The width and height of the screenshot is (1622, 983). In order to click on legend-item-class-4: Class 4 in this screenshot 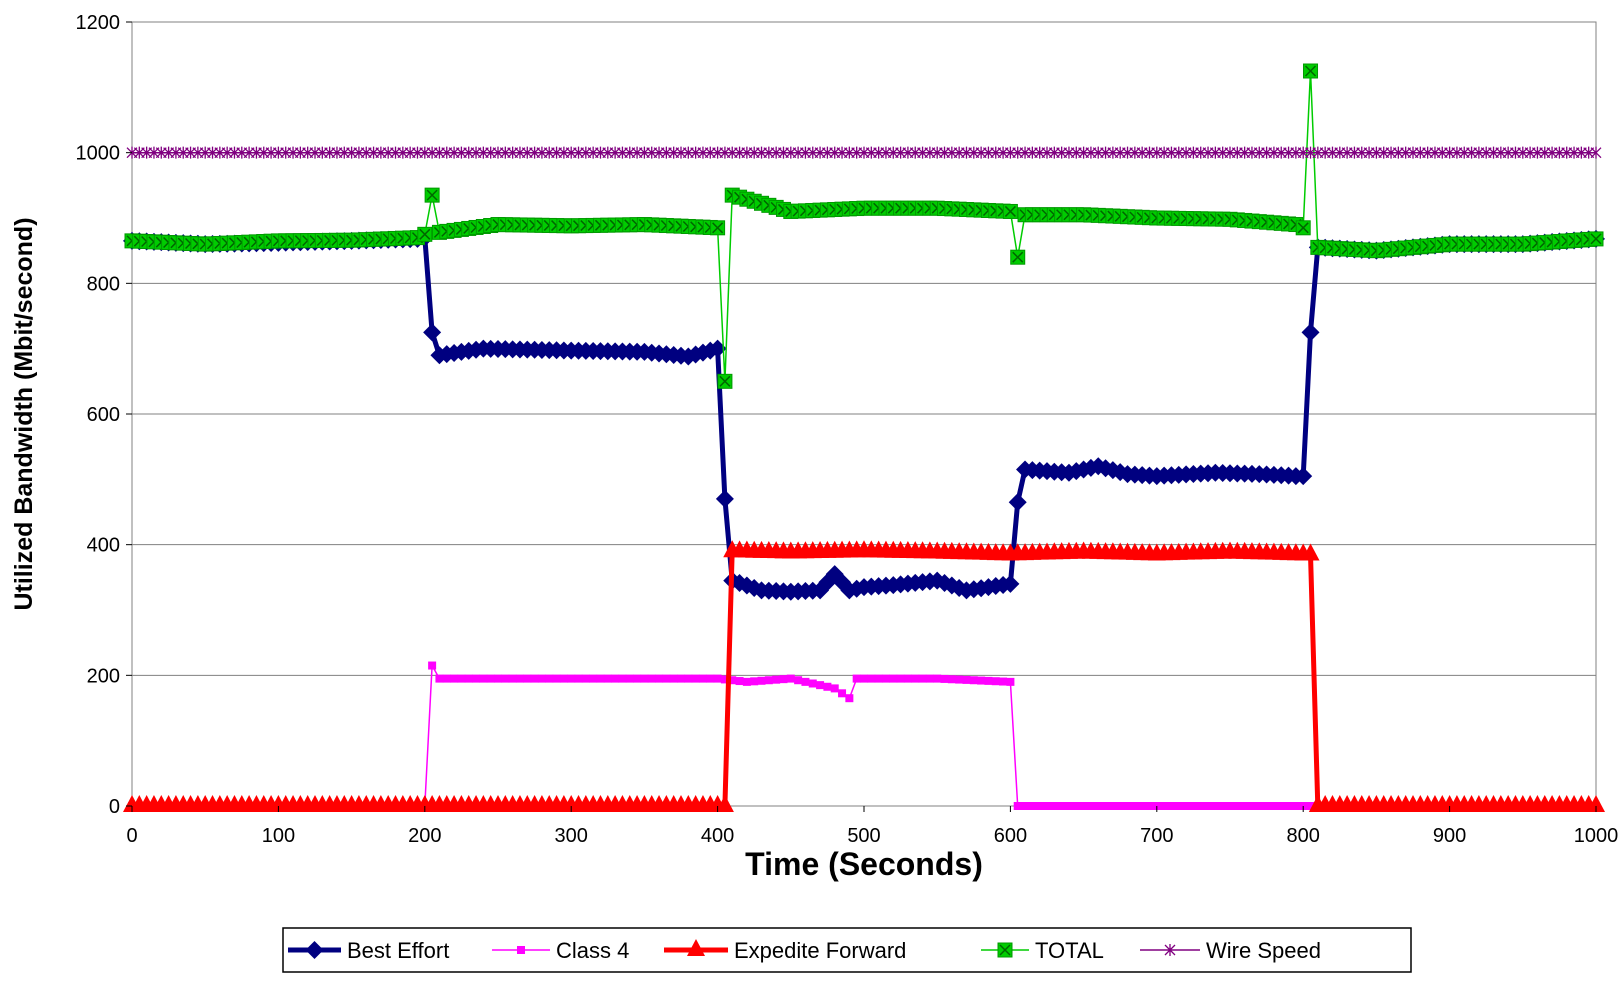, I will do `click(560, 950)`.